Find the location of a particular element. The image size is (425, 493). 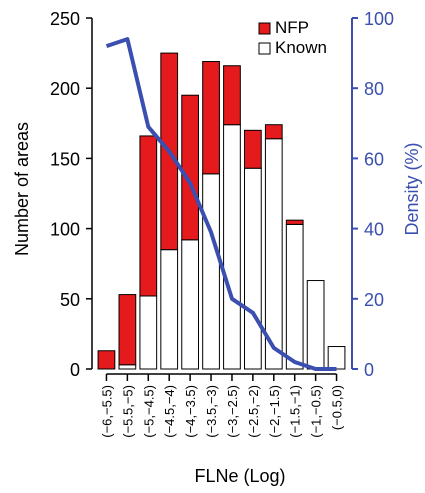

x-tick-label: (−1,−0.5) is located at coordinates (316, 411).